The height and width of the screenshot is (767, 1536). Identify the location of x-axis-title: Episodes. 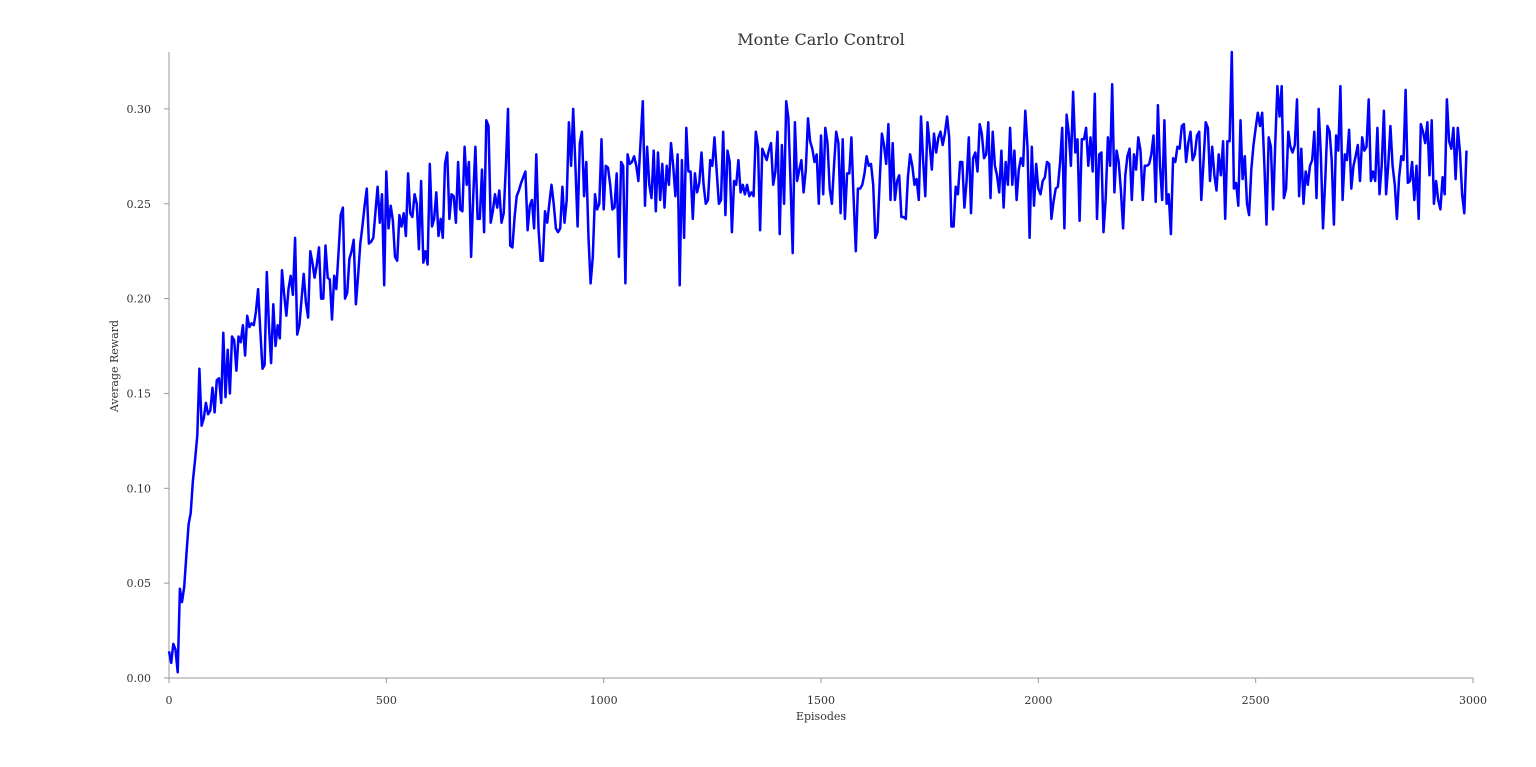
(821, 716).